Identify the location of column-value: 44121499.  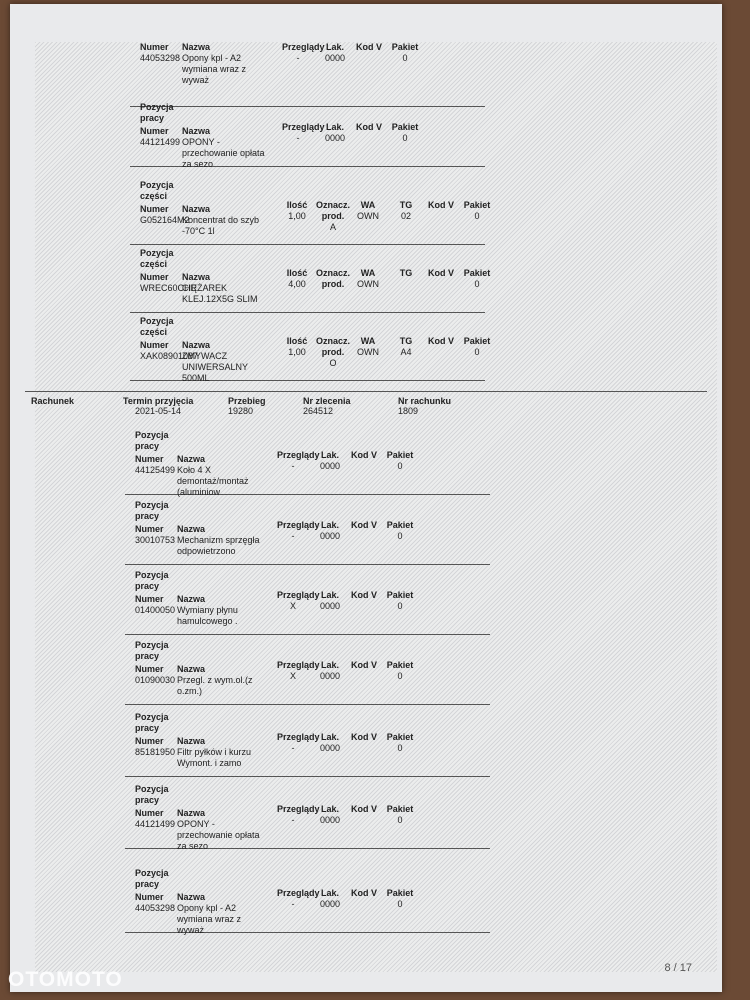
(160, 142).